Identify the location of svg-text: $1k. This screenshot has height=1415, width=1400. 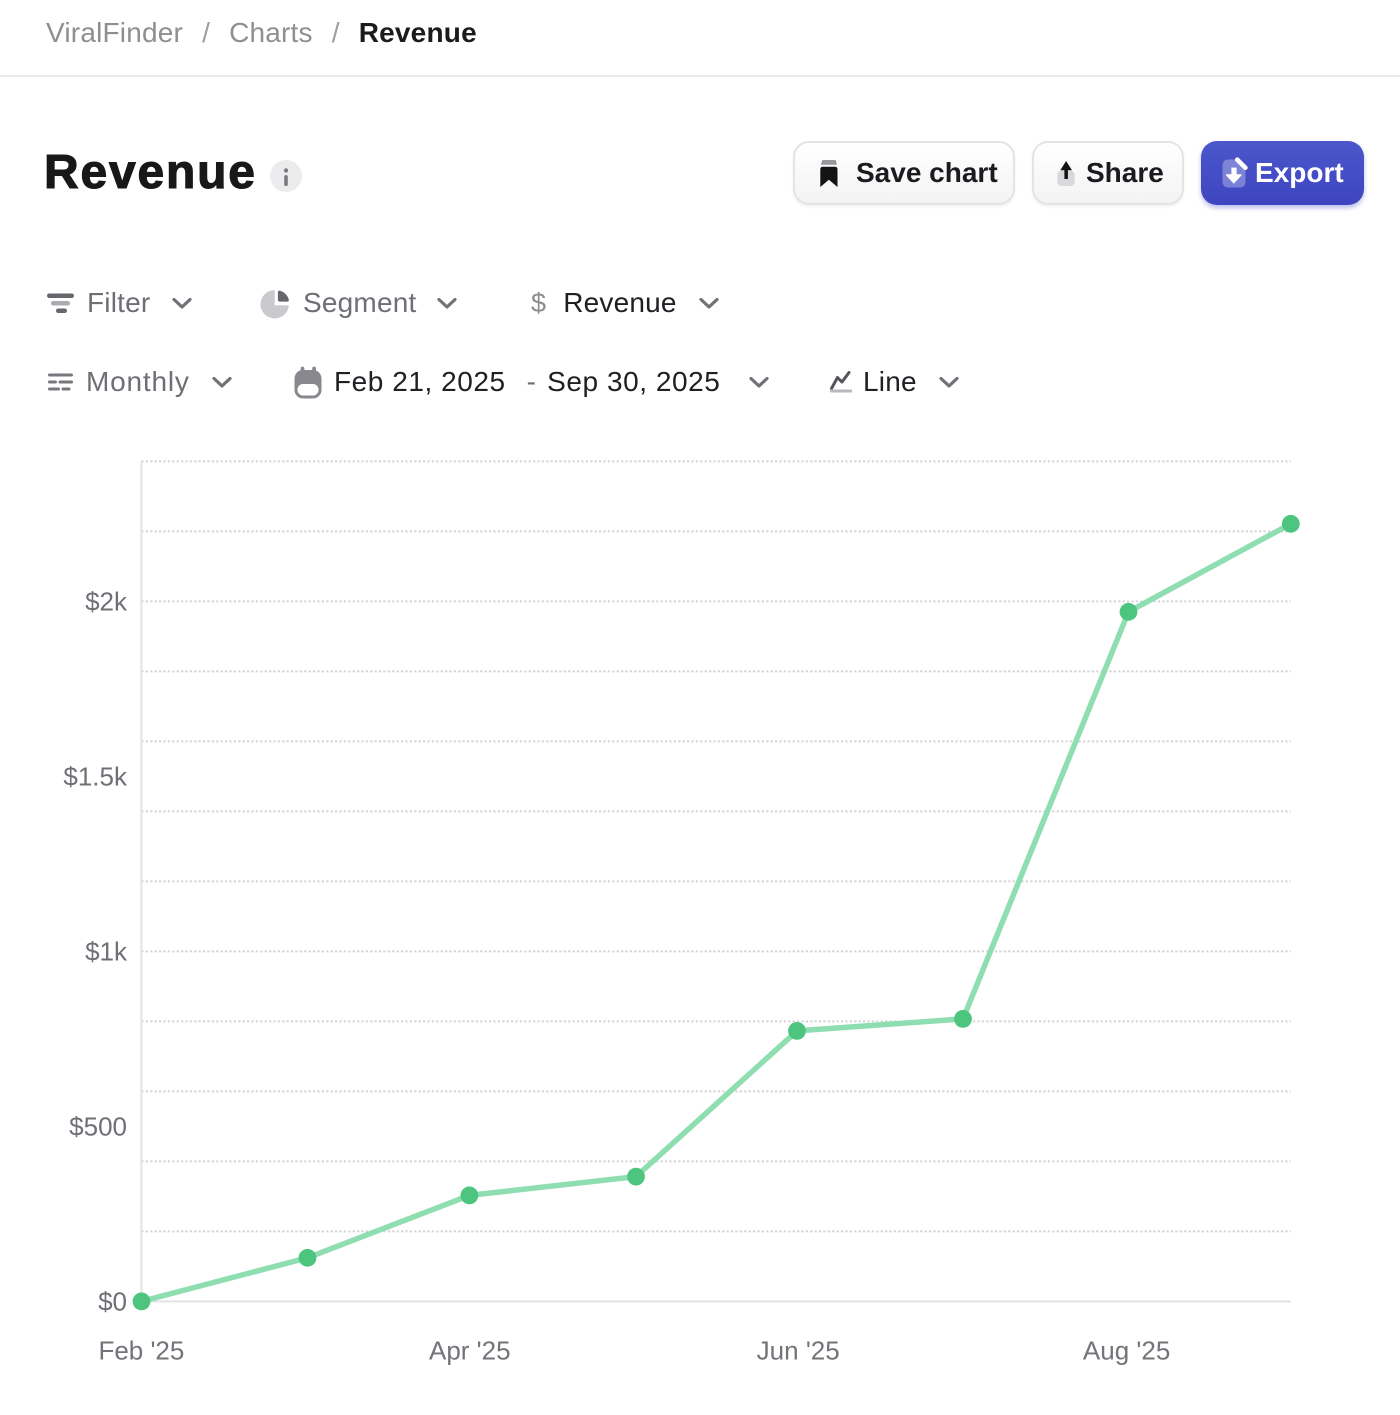
(106, 952).